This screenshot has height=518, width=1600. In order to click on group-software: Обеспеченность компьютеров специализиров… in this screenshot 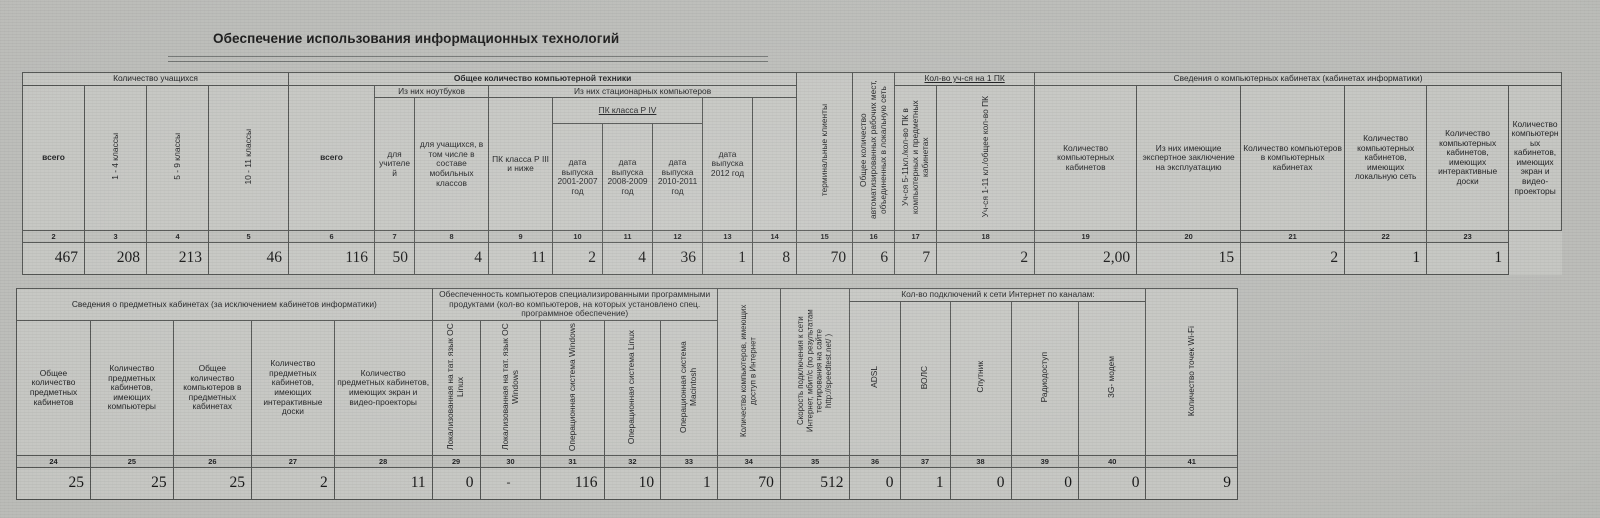, I will do `click(574, 304)`.